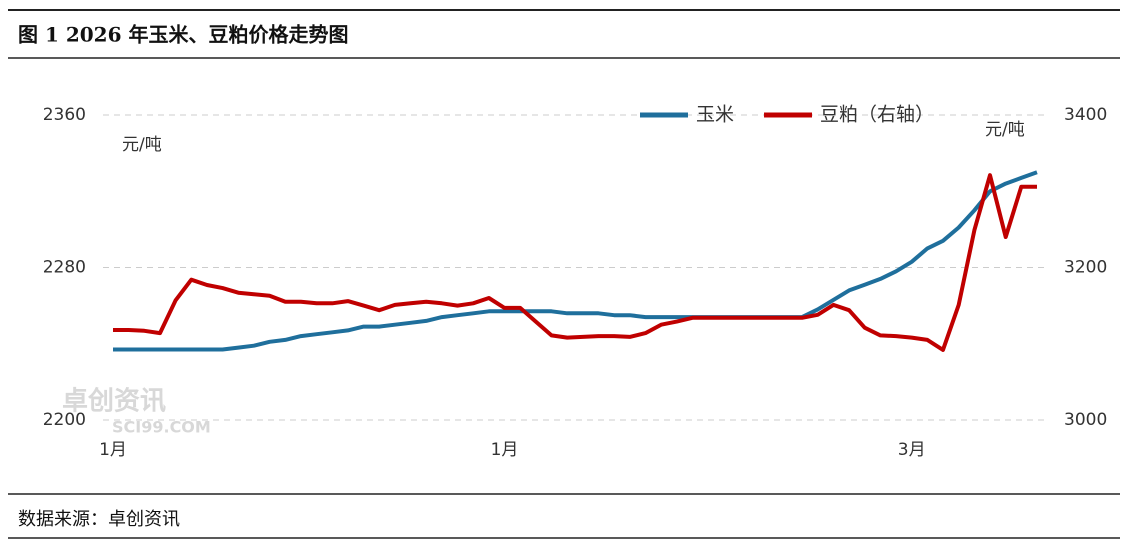 The image size is (1128, 549). What do you see at coordinates (64, 115) in the screenshot?
I see `y-tick-label: 2360` at bounding box center [64, 115].